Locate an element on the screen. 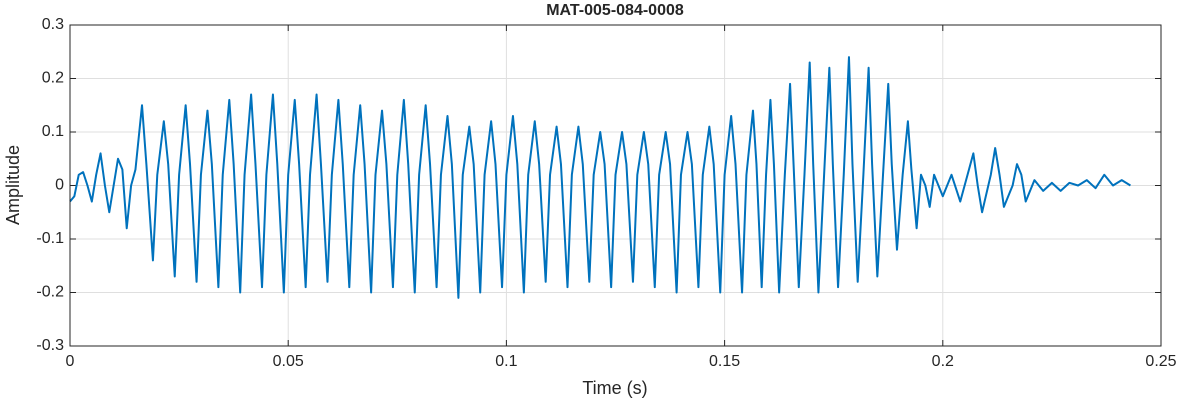 This screenshot has width=1182, height=404. x-tick-label: 0 is located at coordinates (70, 361).